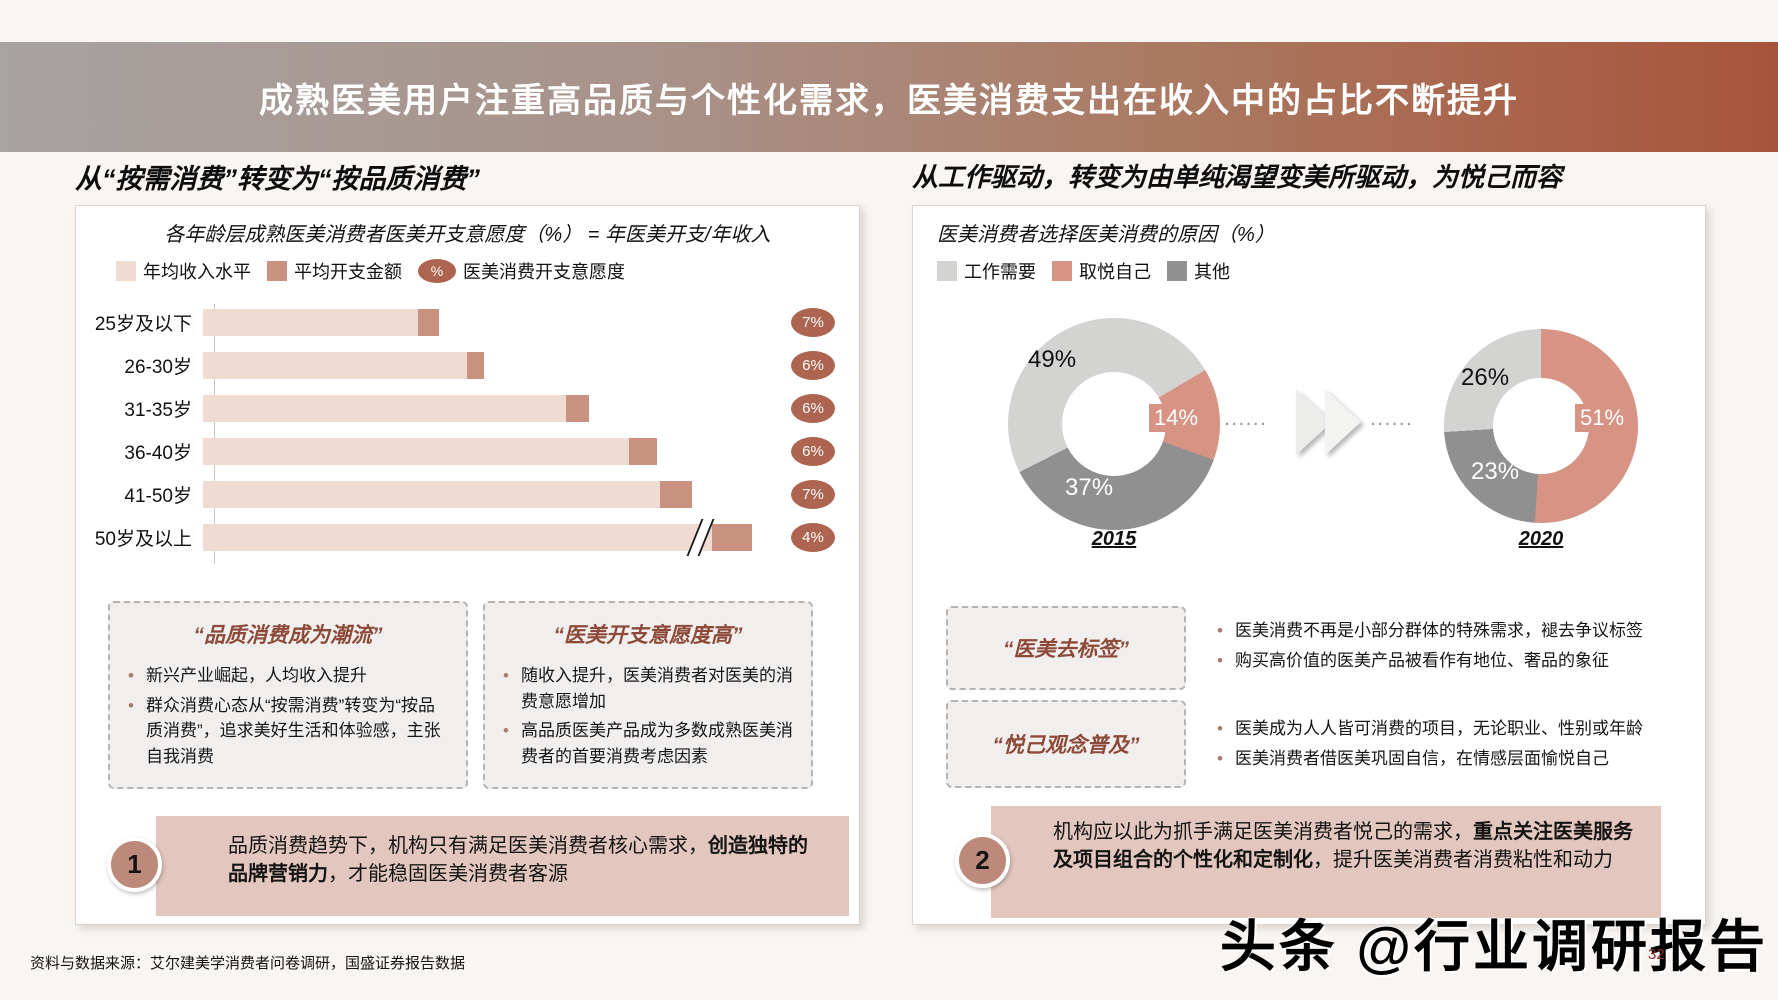 The width and height of the screenshot is (1778, 1000). What do you see at coordinates (649, 743) in the screenshot?
I see `bullet-item: 高品质医美产品成为多数成熟医美消费者的首要消费考虑因素` at bounding box center [649, 743].